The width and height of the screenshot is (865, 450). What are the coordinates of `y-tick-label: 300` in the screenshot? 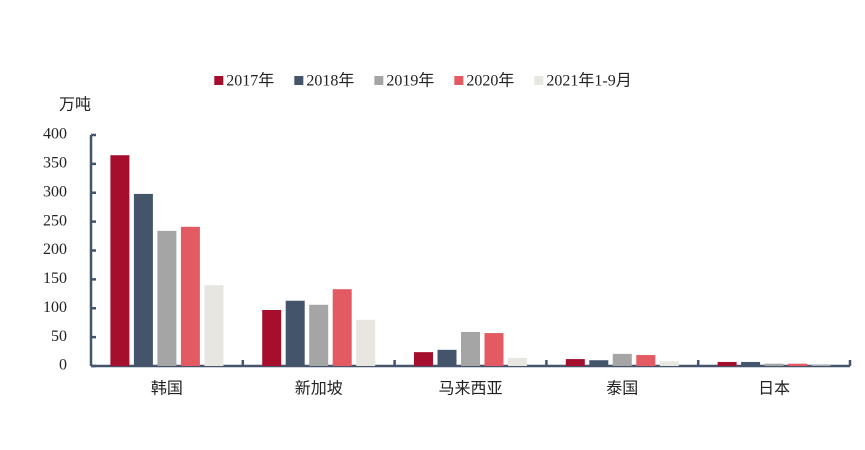 It's located at (55, 191).